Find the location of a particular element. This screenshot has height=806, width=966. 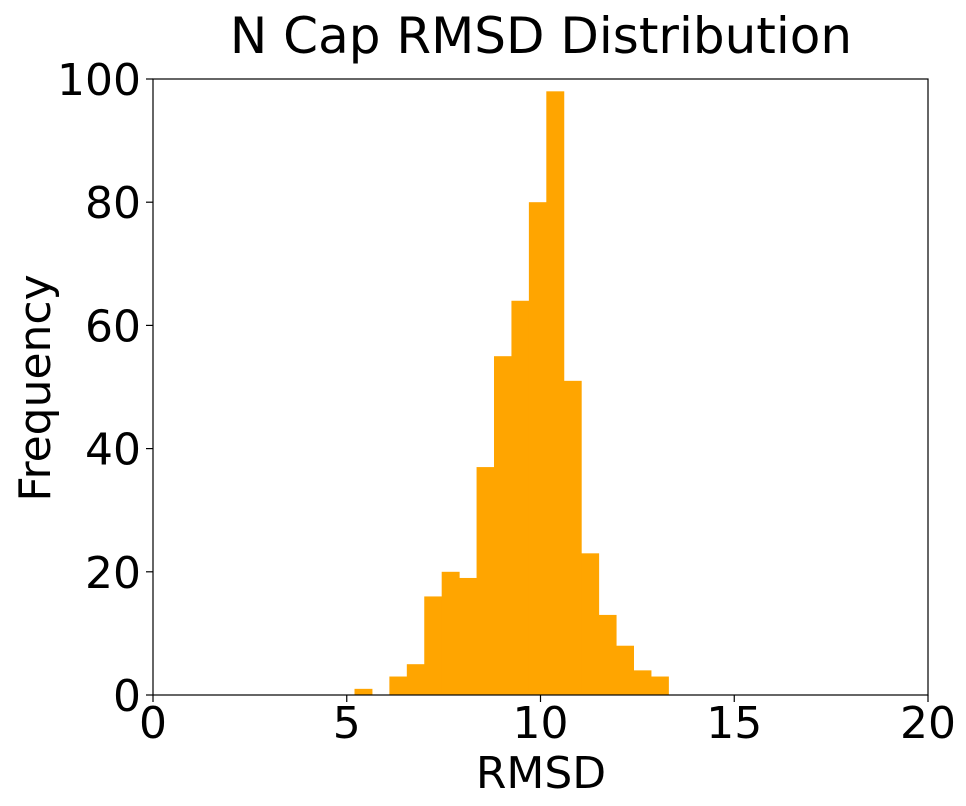

y-axis-label: Frequency is located at coordinates (35, 387).